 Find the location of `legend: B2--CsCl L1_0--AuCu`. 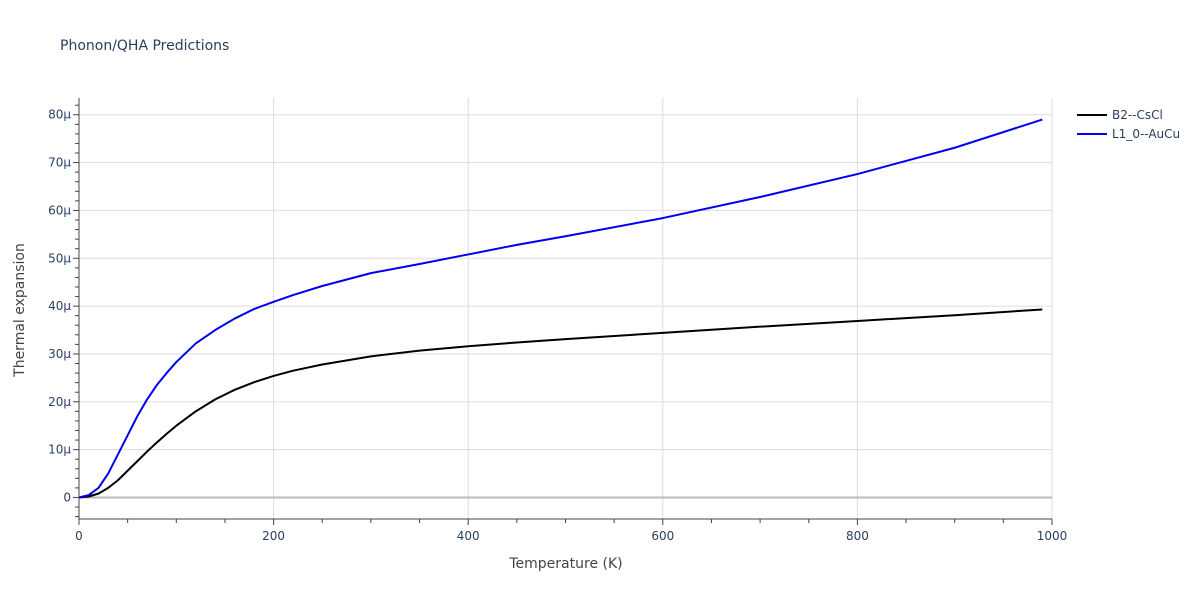

legend: B2--CsCl L1_0--AuCu is located at coordinates (1128, 124).